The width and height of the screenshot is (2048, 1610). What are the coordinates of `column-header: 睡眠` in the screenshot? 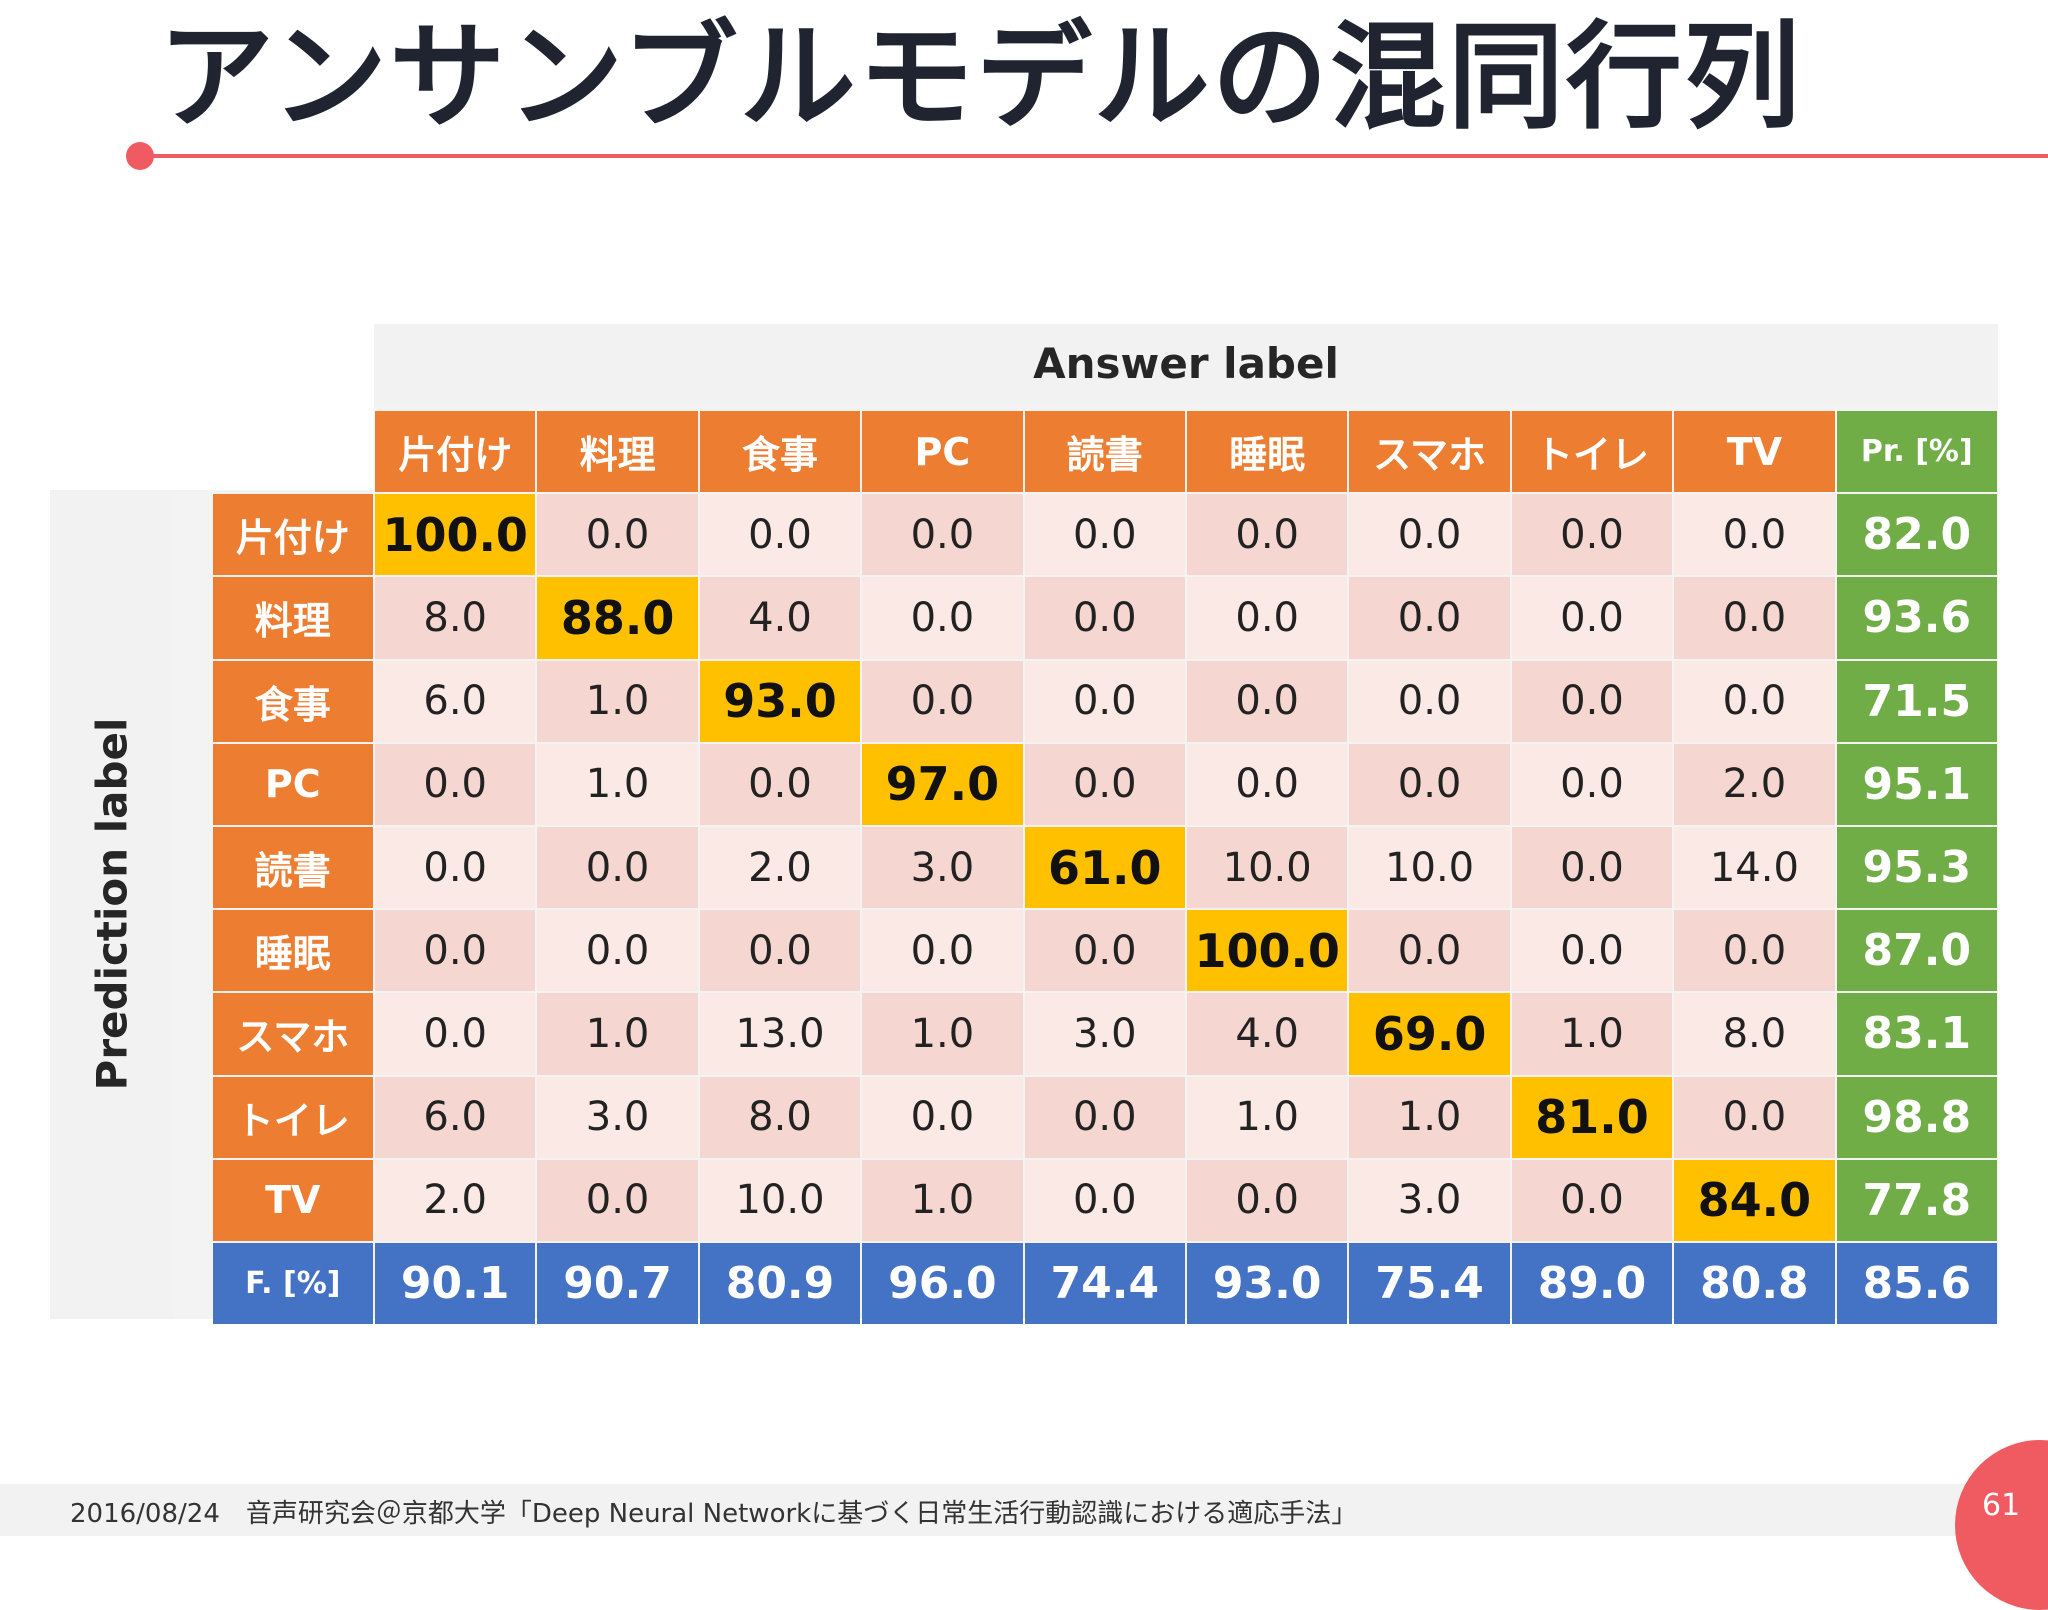 It's located at (1267, 452).